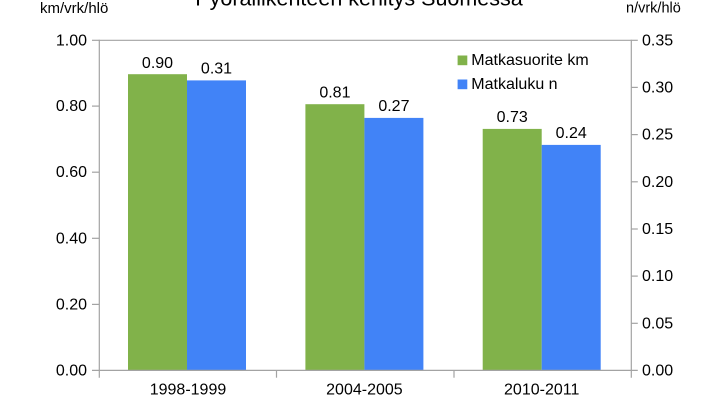  What do you see at coordinates (657, 323) in the screenshot?
I see `svg-text: 0.05` at bounding box center [657, 323].